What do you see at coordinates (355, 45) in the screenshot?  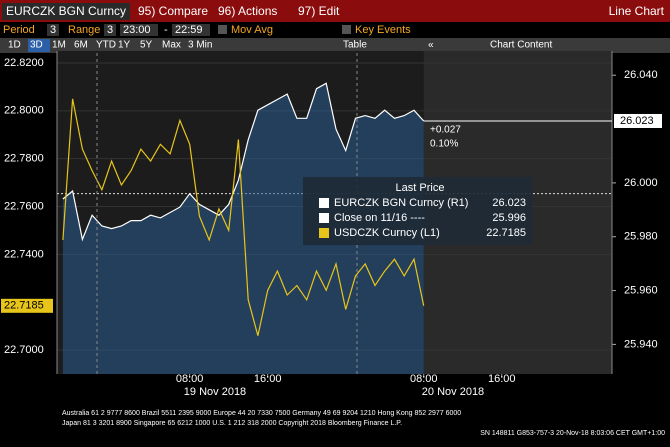 I see `tool: Table` at bounding box center [355, 45].